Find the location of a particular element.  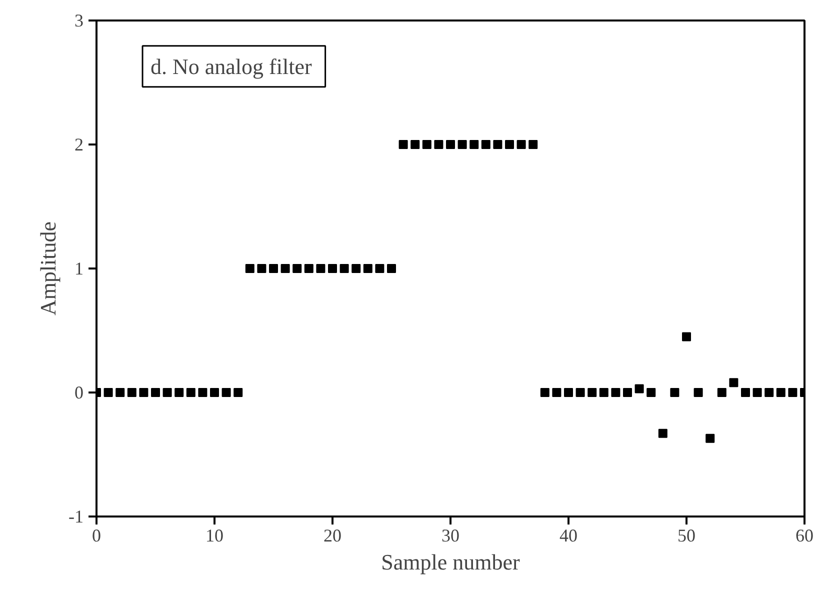

x-tick-label: 40 is located at coordinates (569, 536).